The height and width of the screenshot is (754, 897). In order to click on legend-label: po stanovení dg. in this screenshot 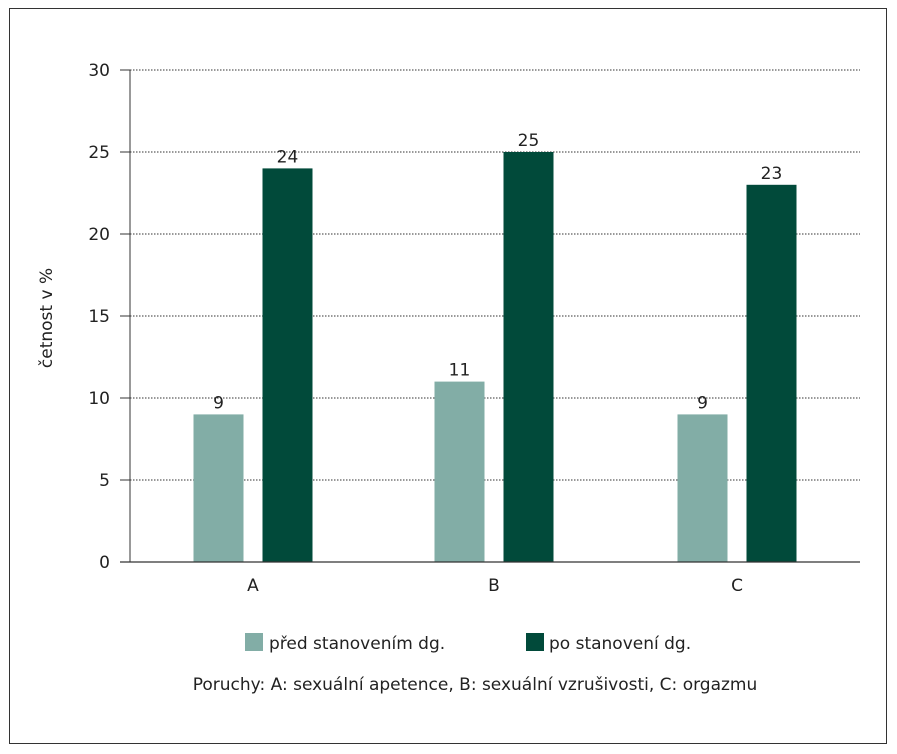, I will do `click(620, 644)`.